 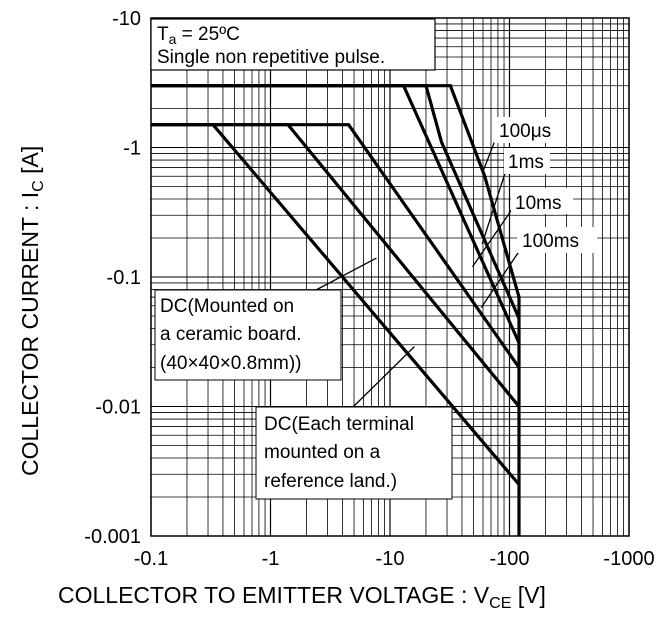 I want to click on x-tick-label: -10, so click(x=390, y=559).